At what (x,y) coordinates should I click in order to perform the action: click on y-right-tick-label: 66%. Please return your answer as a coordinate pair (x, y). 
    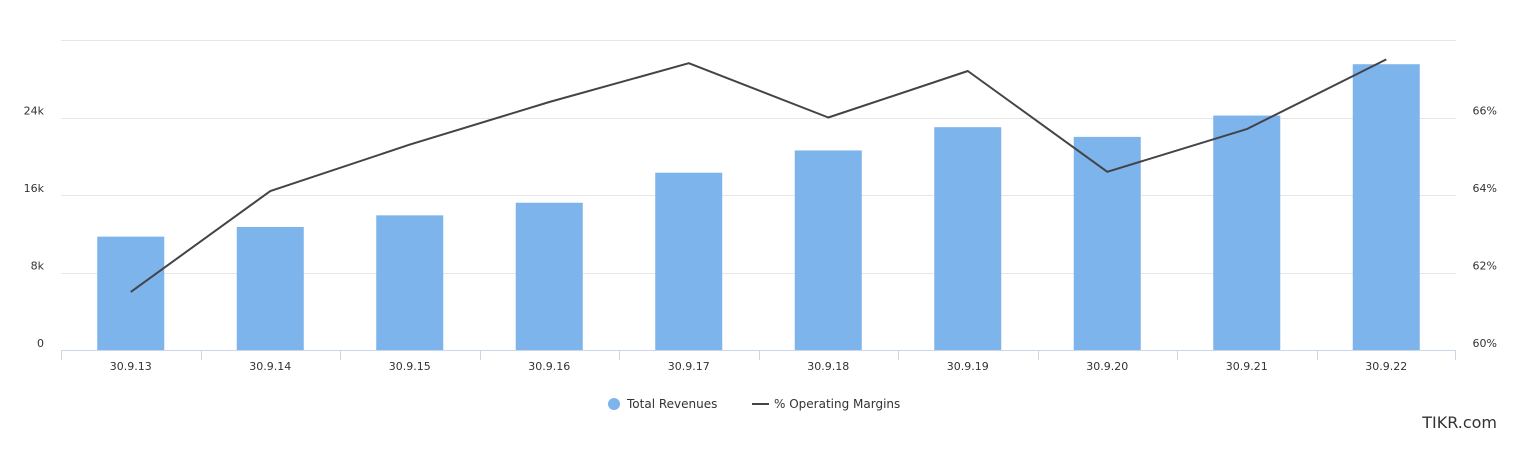
    Looking at the image, I should click on (1485, 111).